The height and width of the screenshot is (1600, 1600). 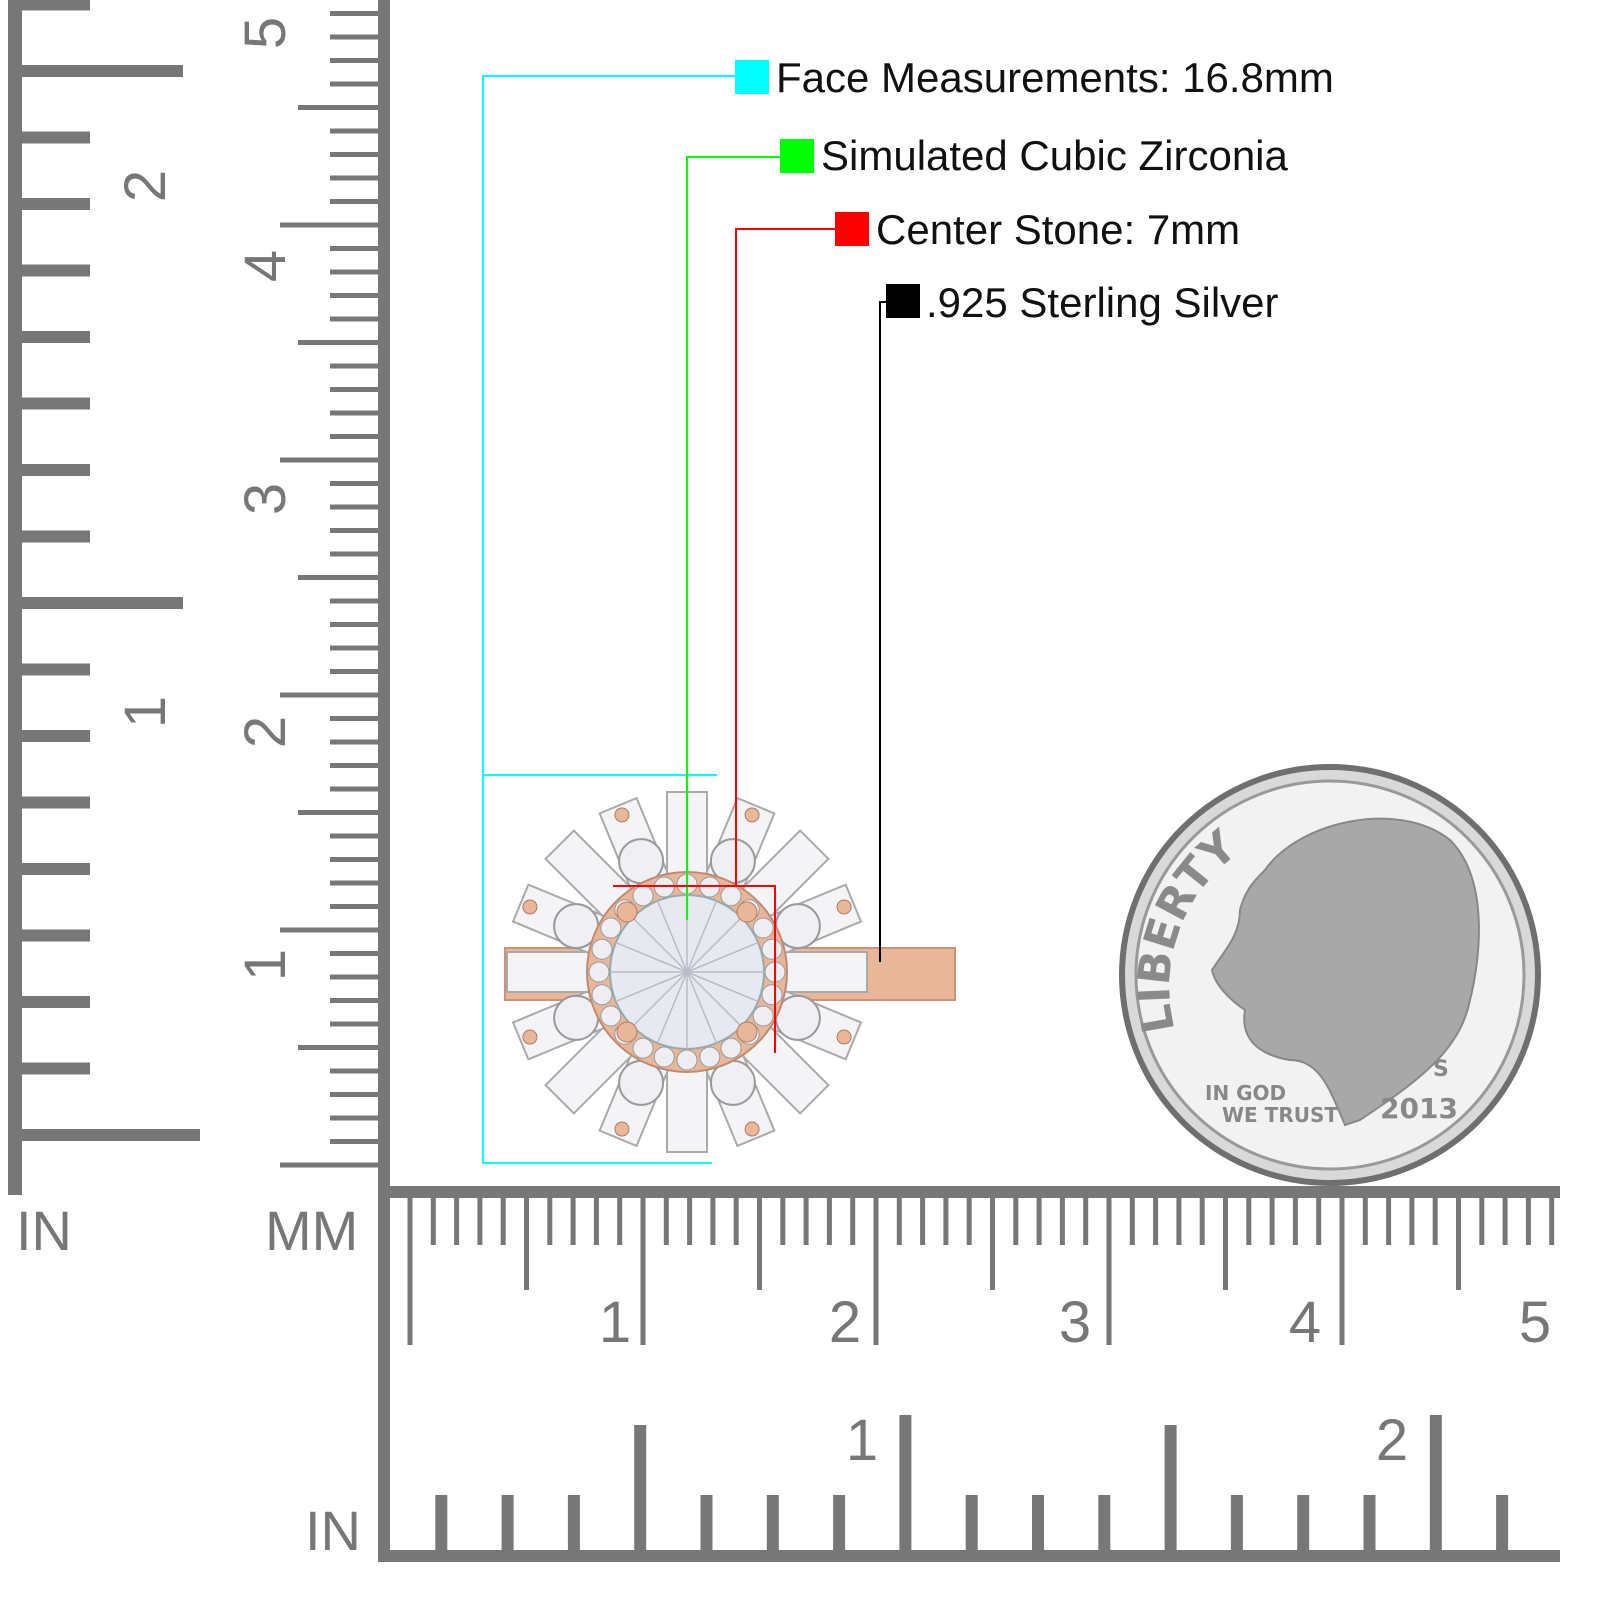 I want to click on ring-illustration, so click(x=730, y=972).